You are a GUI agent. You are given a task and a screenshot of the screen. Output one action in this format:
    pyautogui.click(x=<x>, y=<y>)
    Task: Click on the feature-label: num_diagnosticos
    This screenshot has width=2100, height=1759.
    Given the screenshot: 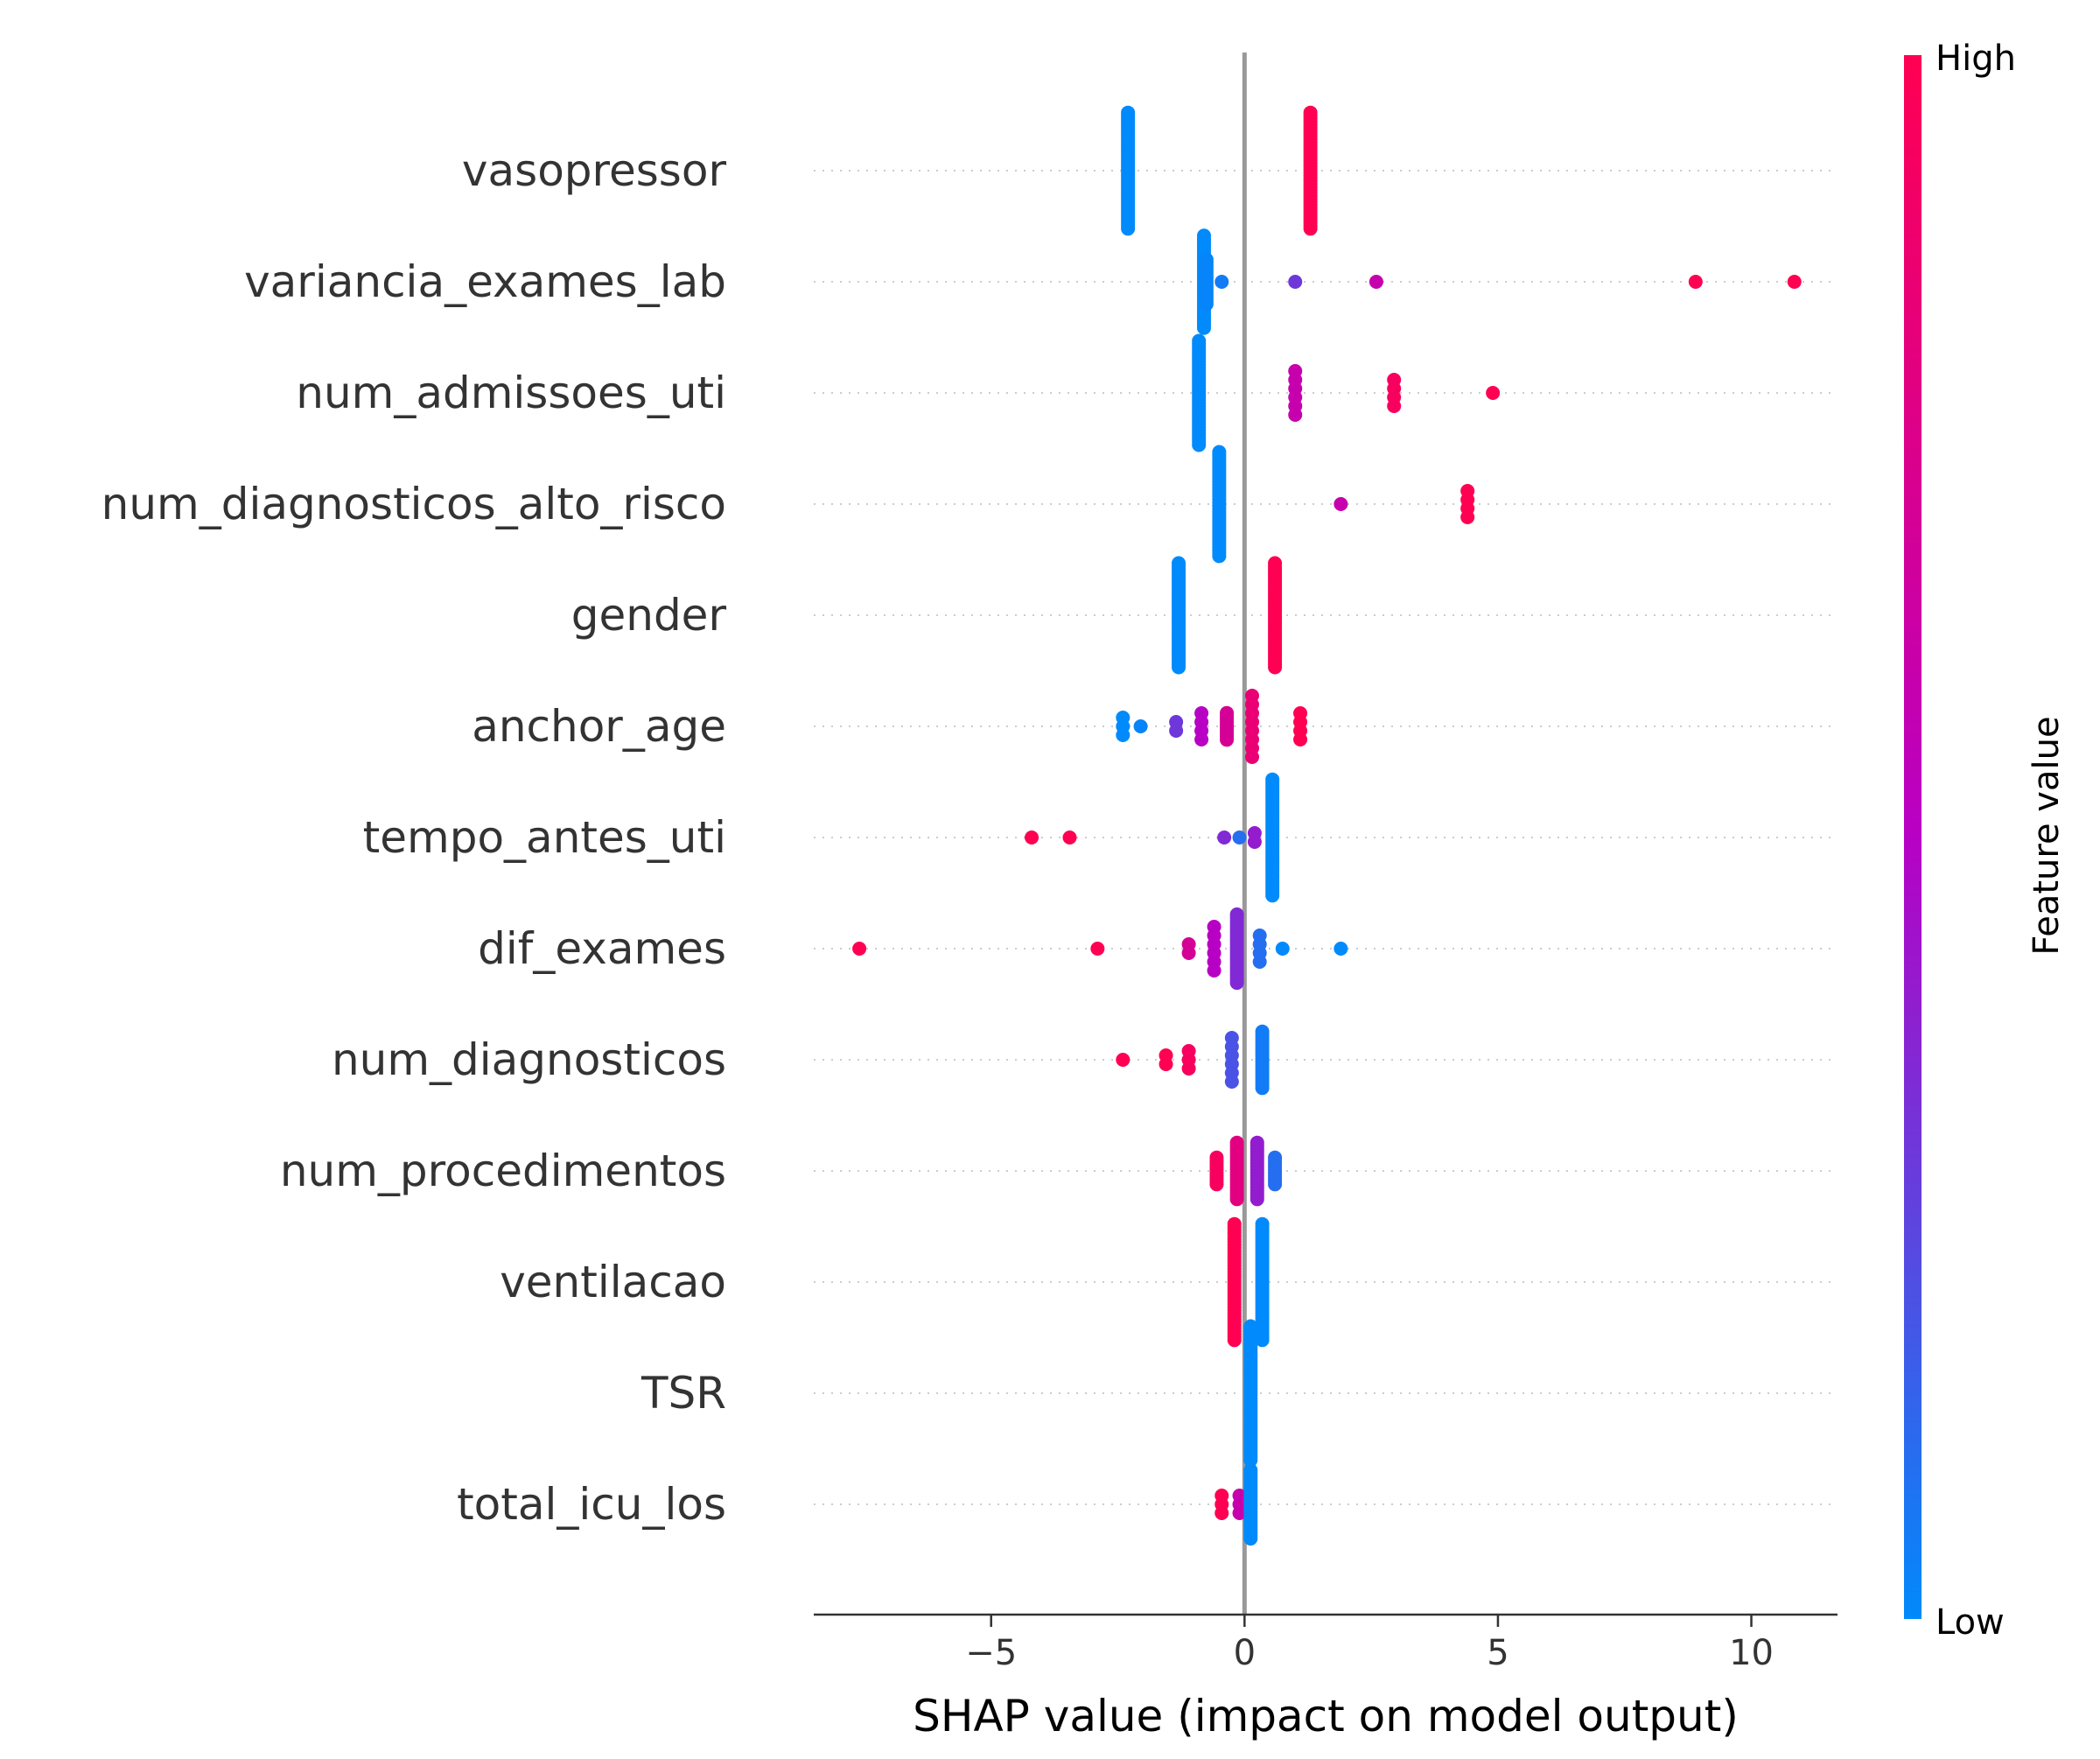 What is the action you would take?
    pyautogui.click(x=529, y=1060)
    